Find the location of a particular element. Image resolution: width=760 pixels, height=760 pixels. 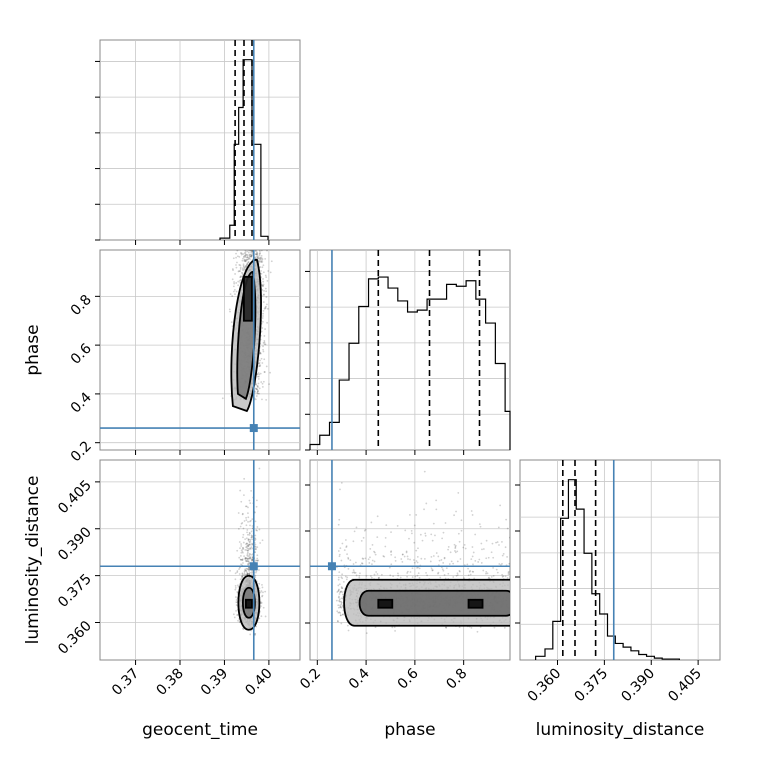

x-tick-label: 0.40 is located at coordinates (258, 682).